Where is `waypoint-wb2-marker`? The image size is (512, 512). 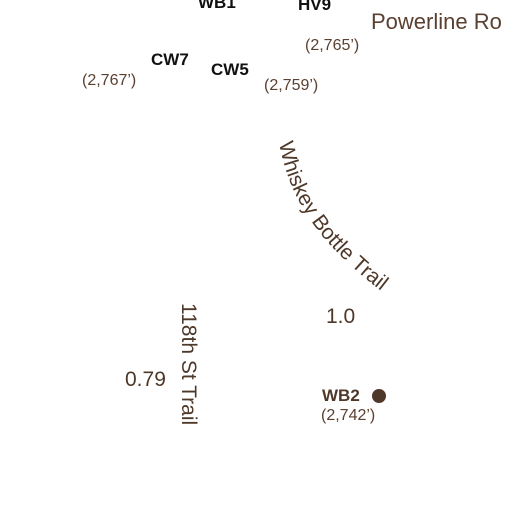
waypoint-wb2-marker is located at coordinates (379, 396).